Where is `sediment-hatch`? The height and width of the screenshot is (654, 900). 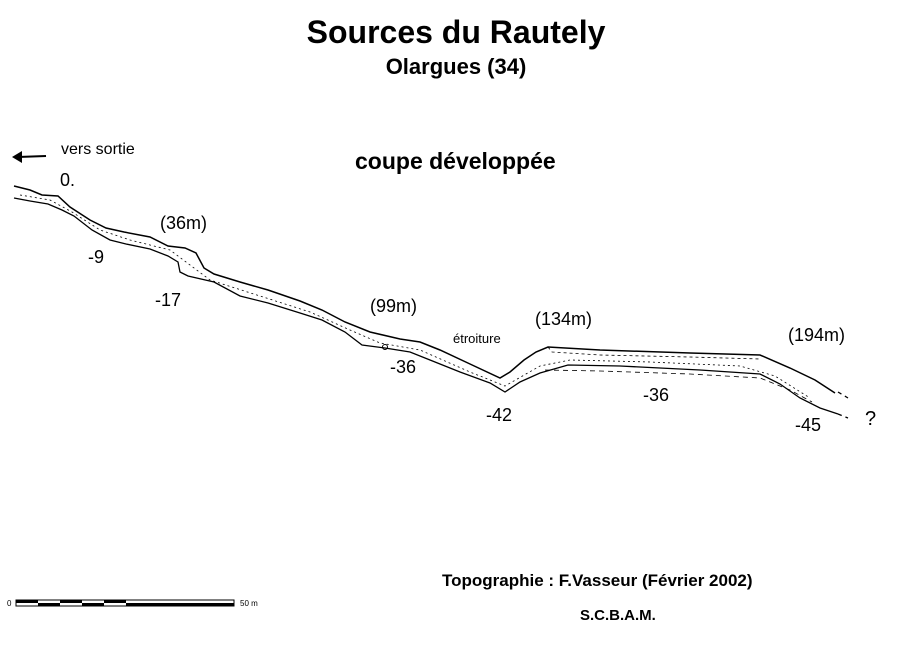
sediment-hatch is located at coordinates (678, 386).